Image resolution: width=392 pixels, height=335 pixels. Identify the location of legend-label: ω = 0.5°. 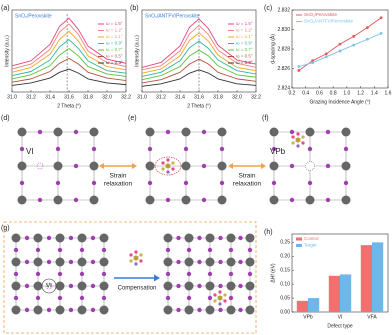
(244, 56).